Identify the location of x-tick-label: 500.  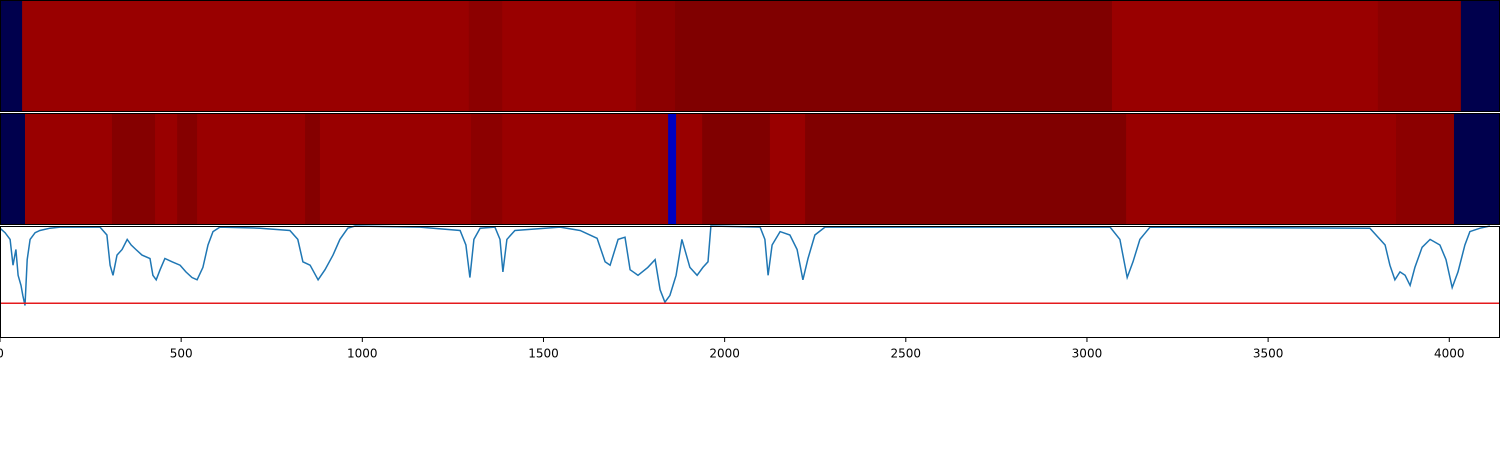
(181, 354).